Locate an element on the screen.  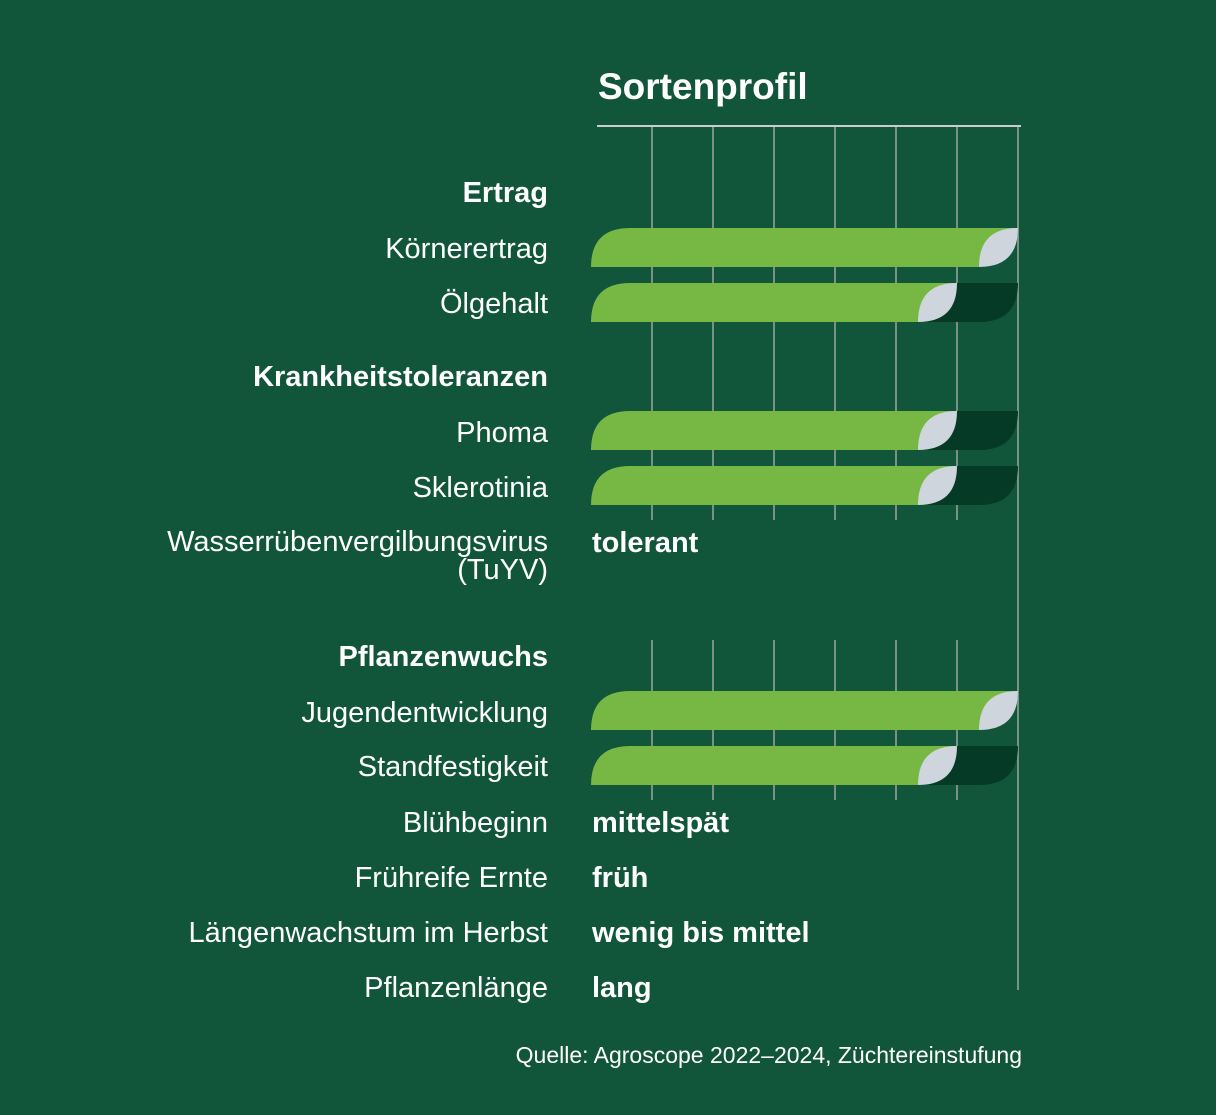
row-label-tuyv: Wasserrübenvergilbungsvirus (TuYV) is located at coordinates (357, 556).